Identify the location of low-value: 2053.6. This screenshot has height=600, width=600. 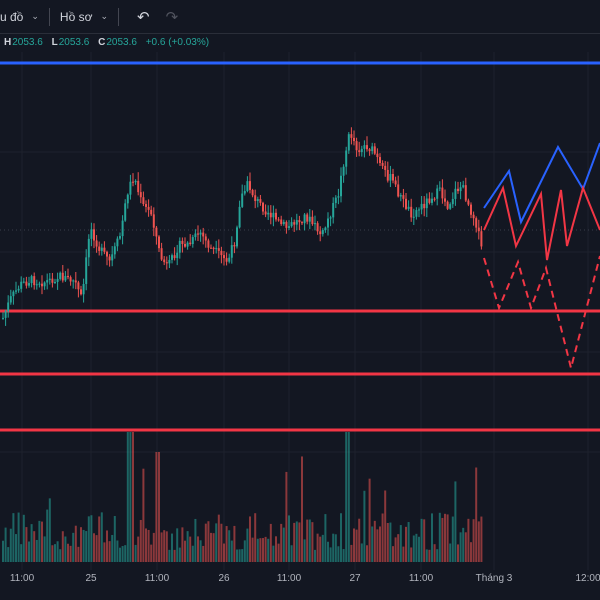
(74, 42).